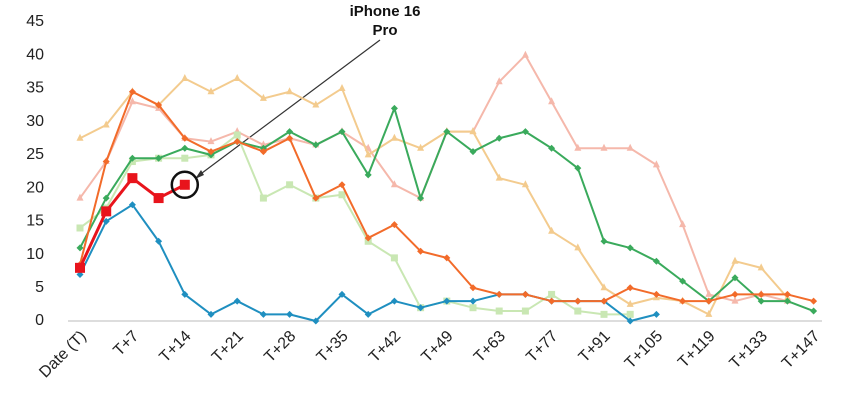 The image size is (845, 400). I want to click on y-tick-label: 25, so click(35, 154).